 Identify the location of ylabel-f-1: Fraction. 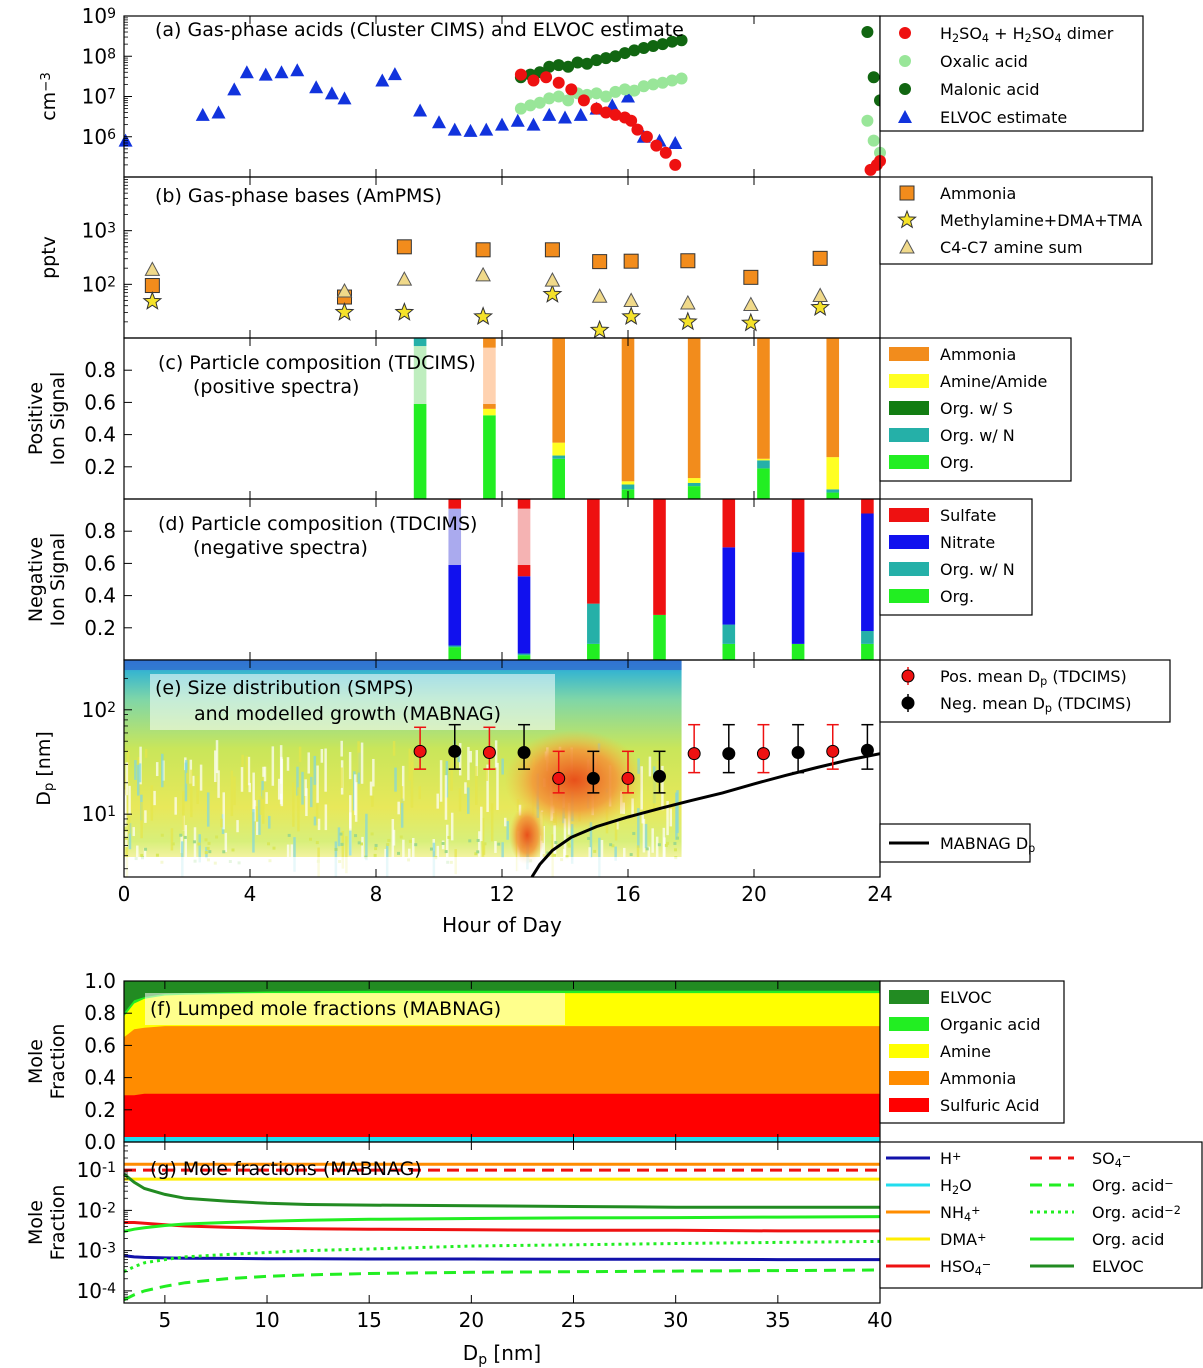
(58, 1062).